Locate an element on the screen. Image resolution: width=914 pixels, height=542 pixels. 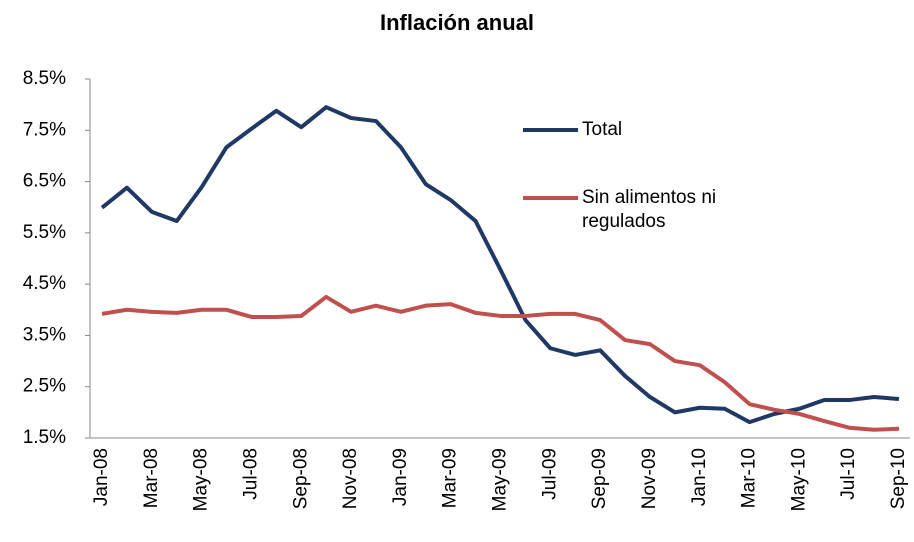
y-tick-label: 6.5% is located at coordinates (44, 181).